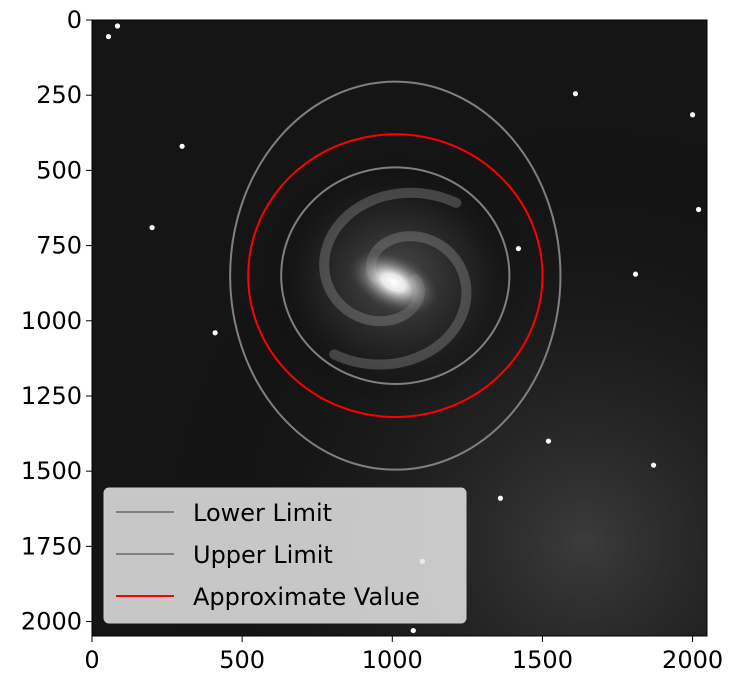 Image resolution: width=737 pixels, height=684 pixels. Describe the element at coordinates (262, 513) in the screenshot. I see `legend-label: Lower Limit` at that location.